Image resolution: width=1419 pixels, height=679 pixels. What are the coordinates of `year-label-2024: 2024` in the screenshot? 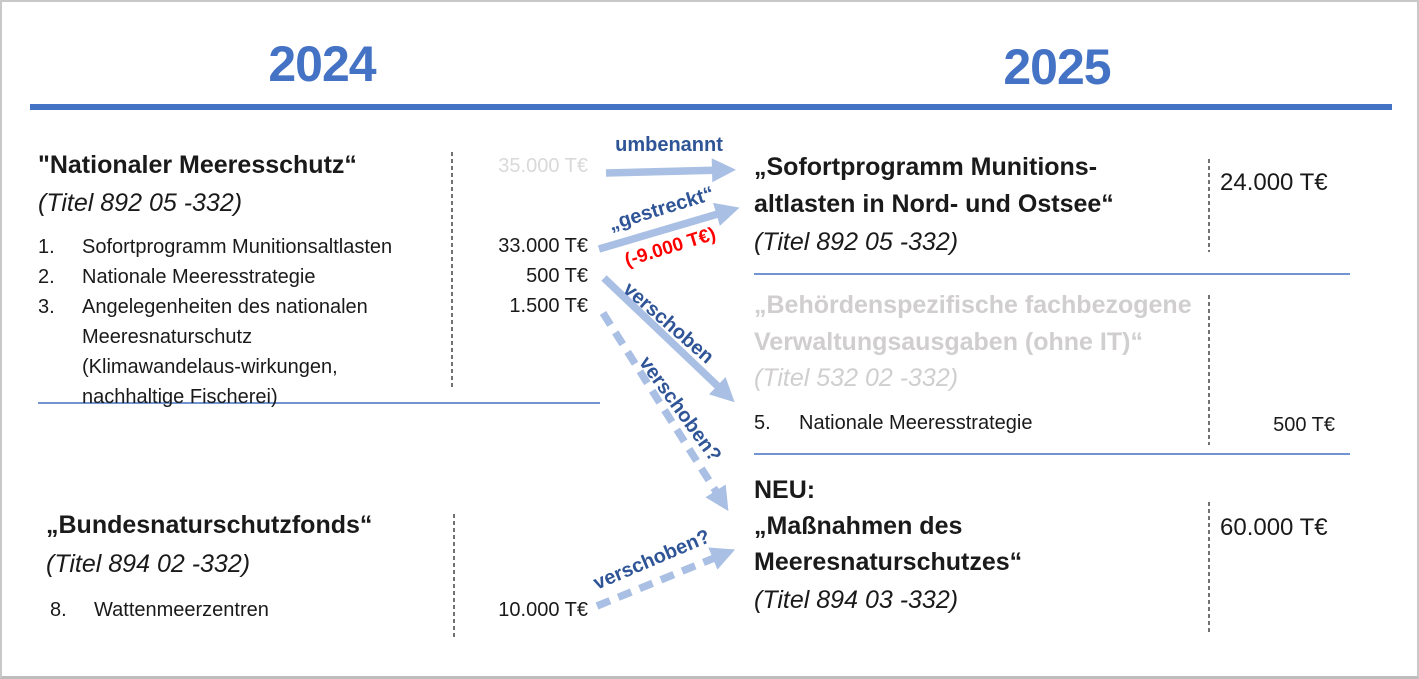 It's located at (322, 64).